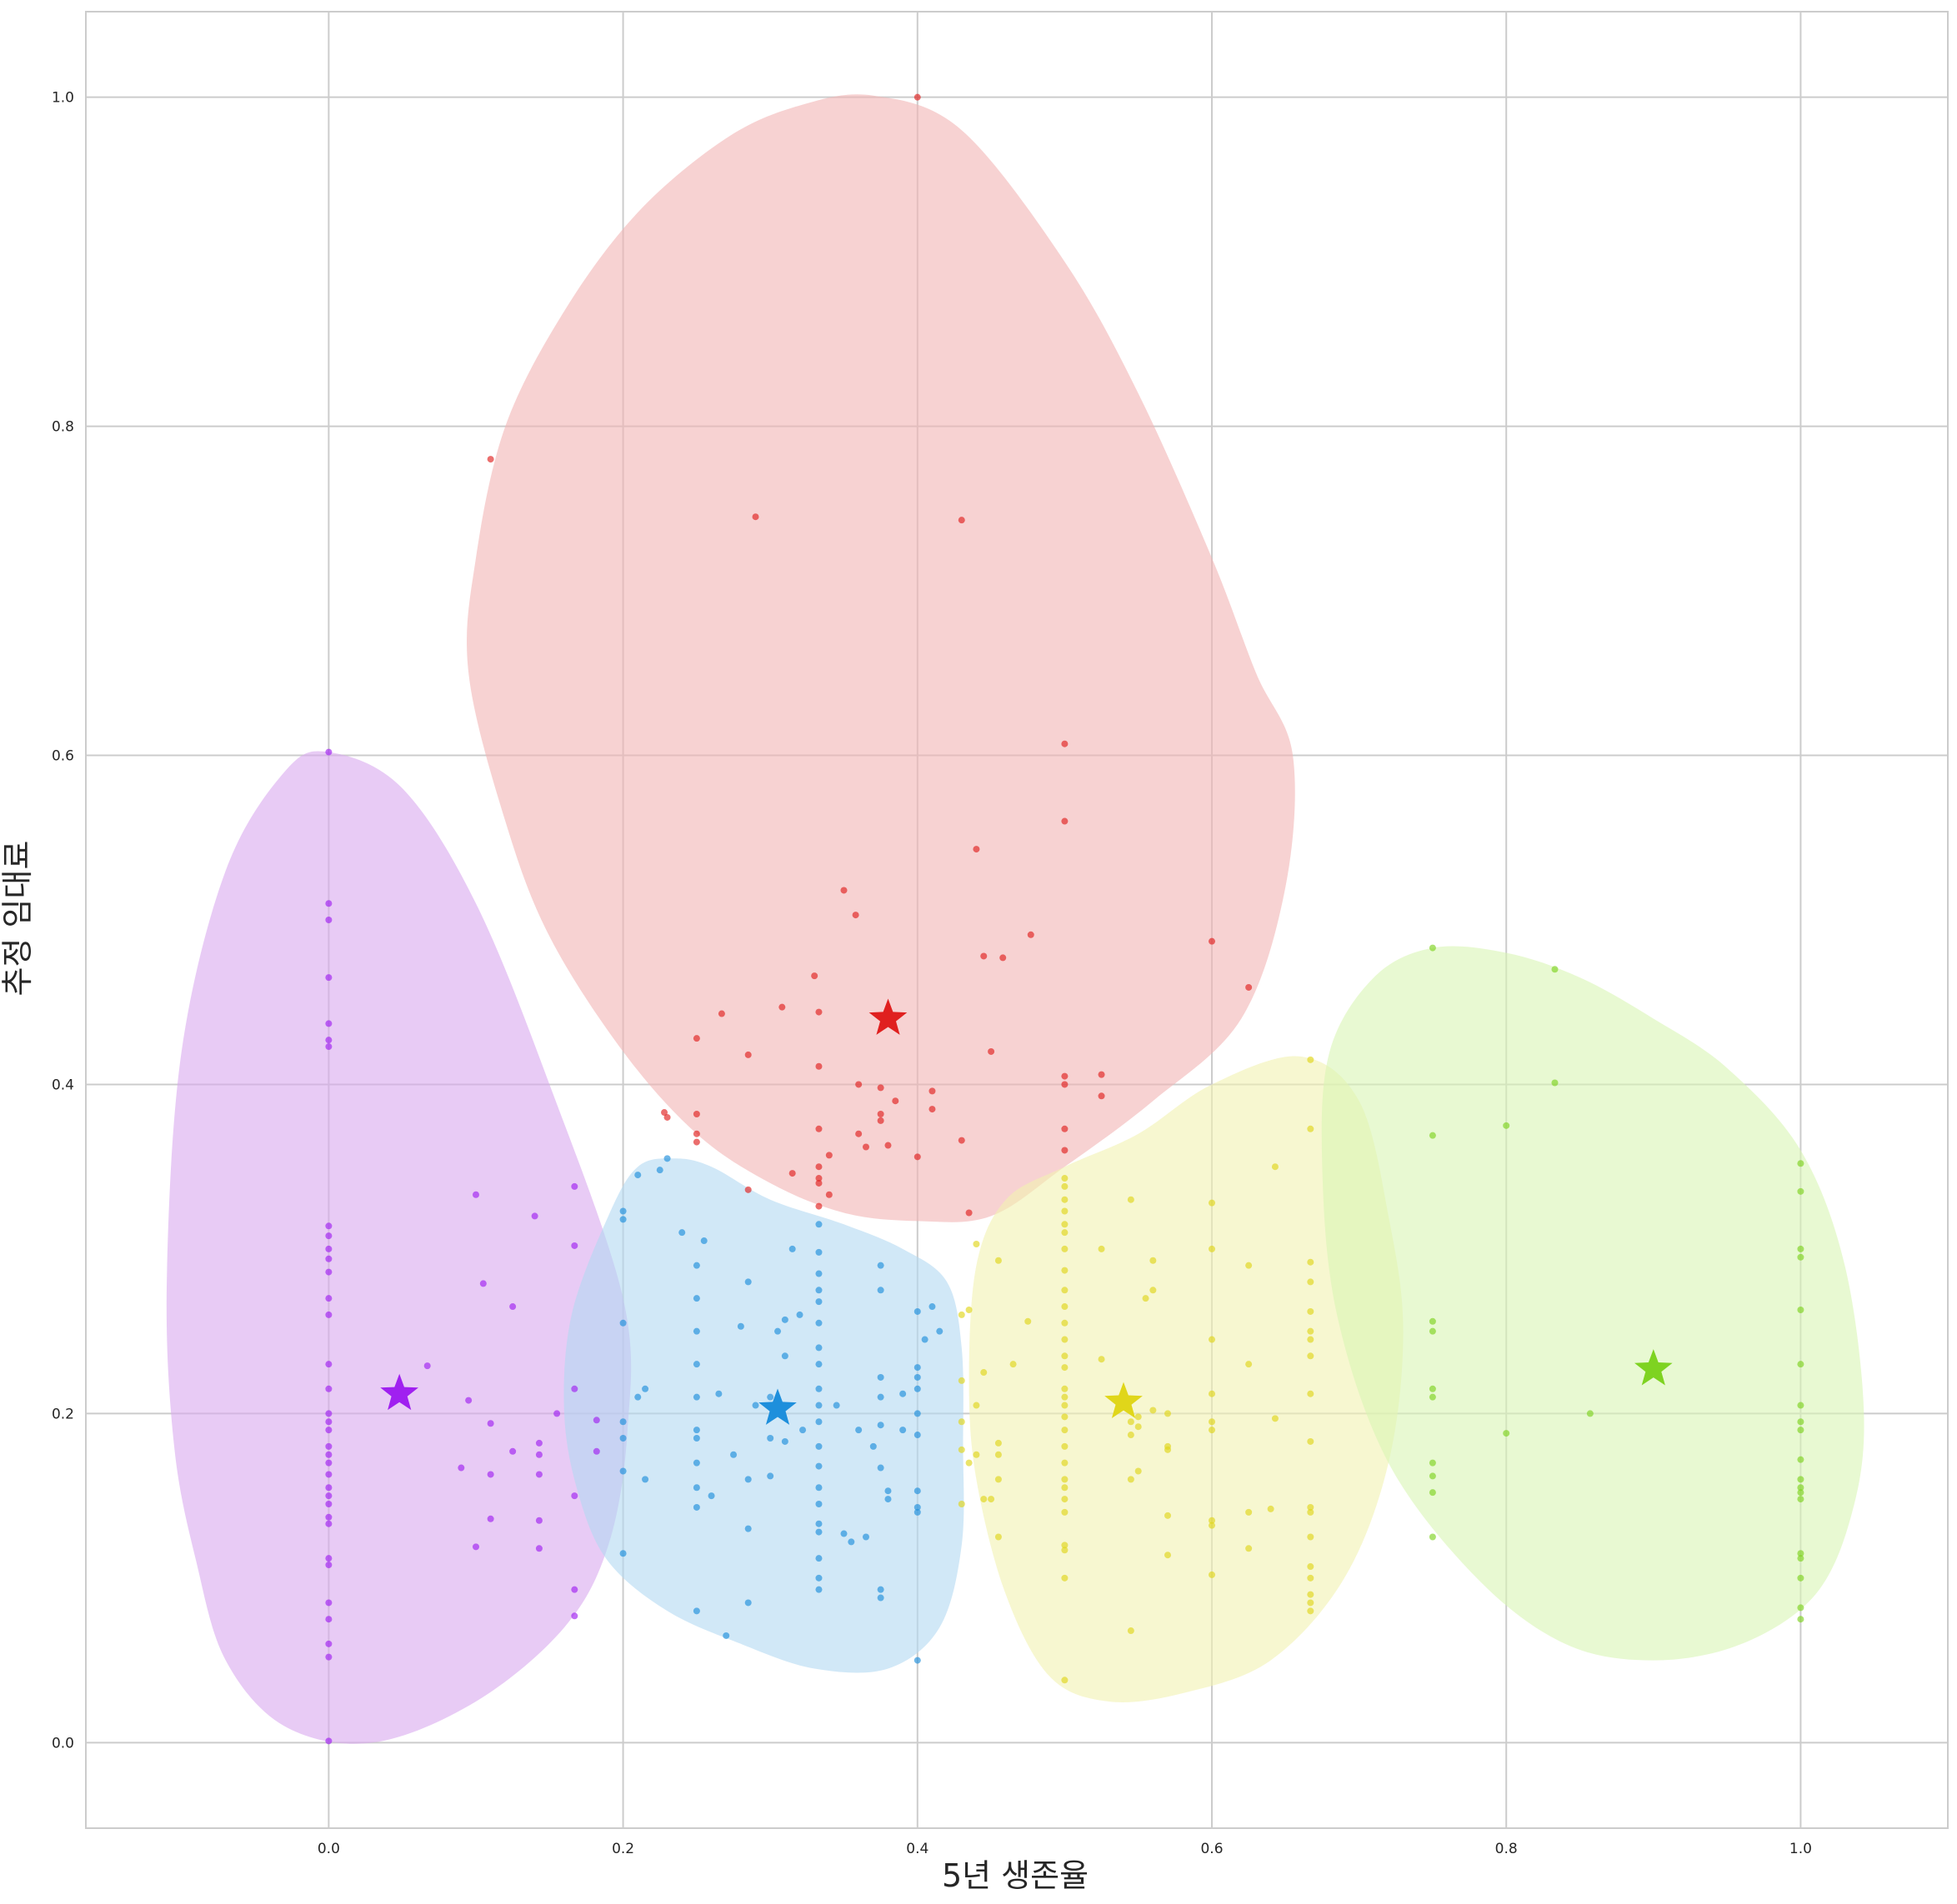 This screenshot has width=1957, height=1904. I want to click on x-tick-label: 0.6, so click(1211, 1849).